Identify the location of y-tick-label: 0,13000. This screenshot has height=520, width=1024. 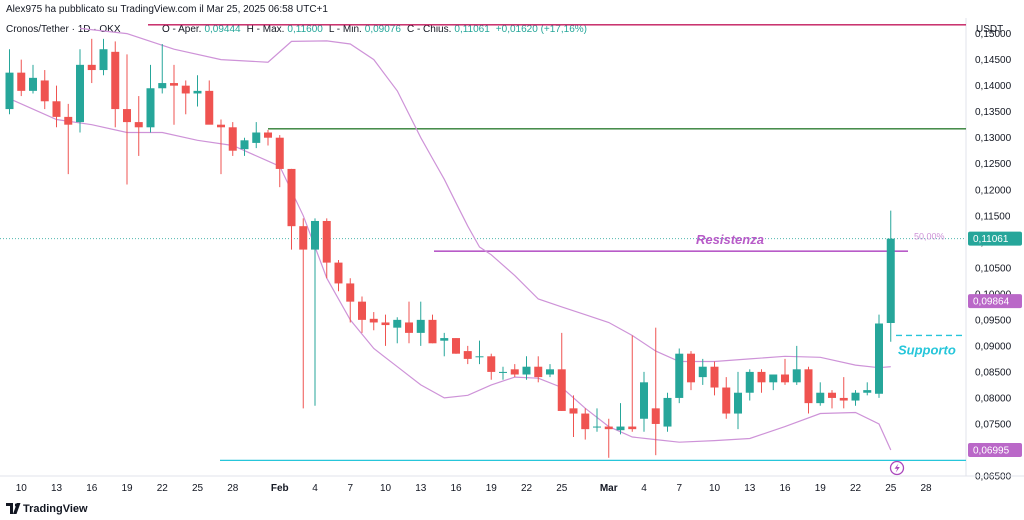
(993, 138).